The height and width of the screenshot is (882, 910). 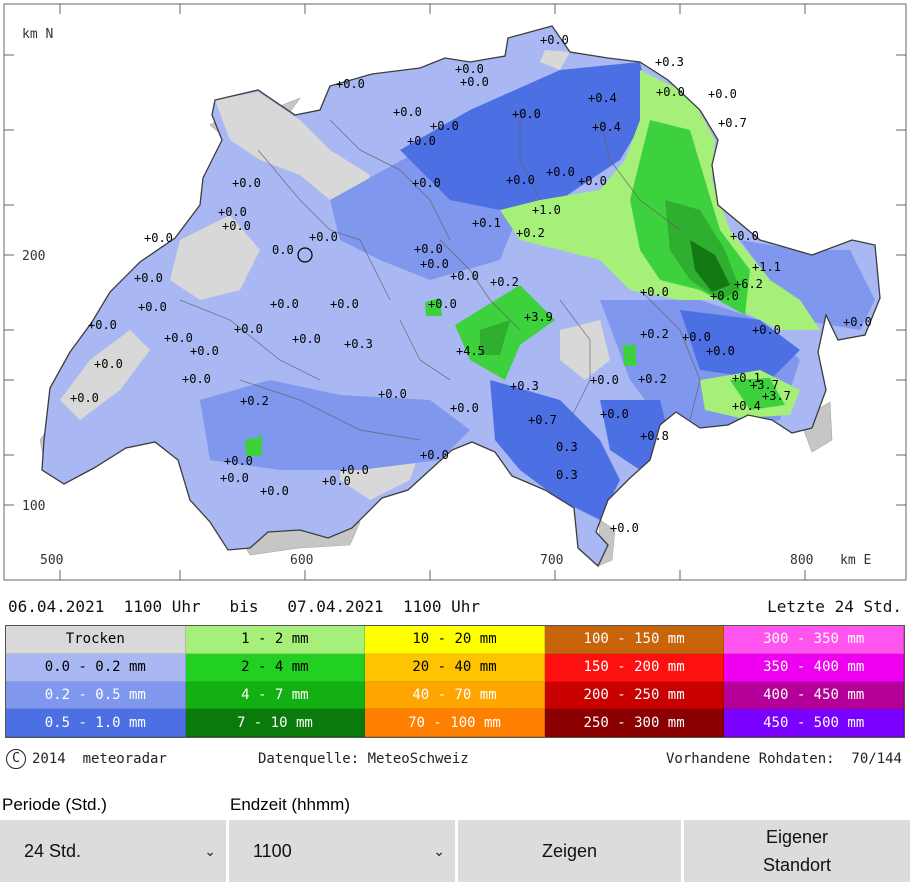 What do you see at coordinates (732, 123) in the screenshot?
I see `station-value: +0.7` at bounding box center [732, 123].